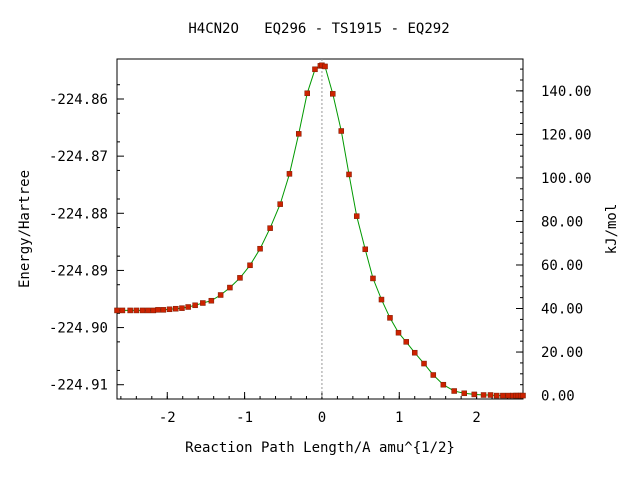 The width and height of the screenshot is (640, 480). Describe the element at coordinates (167, 418) in the screenshot. I see `x-tick-label: -2` at that location.